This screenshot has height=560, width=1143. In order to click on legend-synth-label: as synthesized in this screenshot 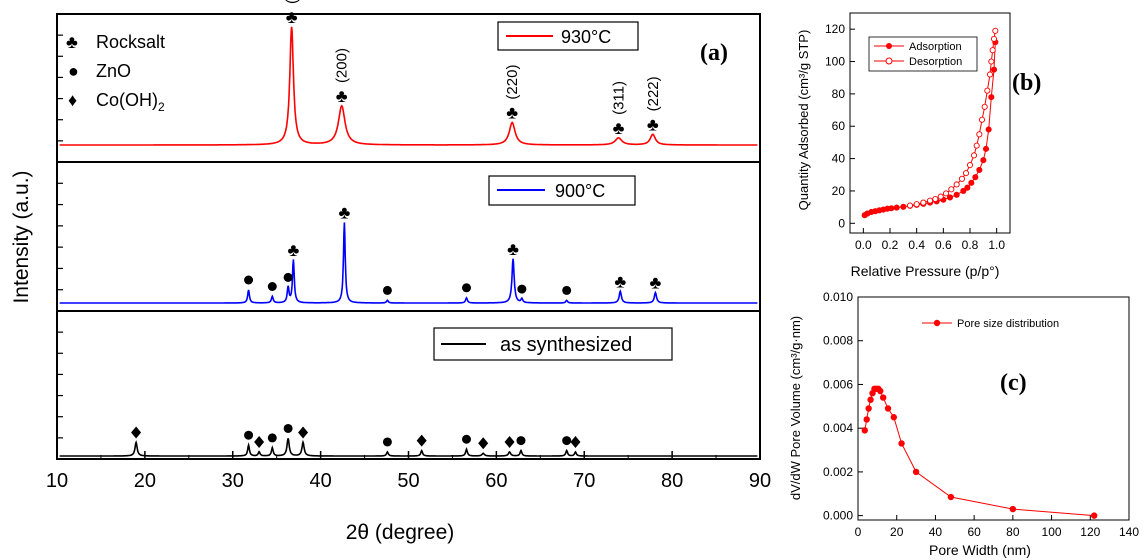, I will do `click(566, 345)`.